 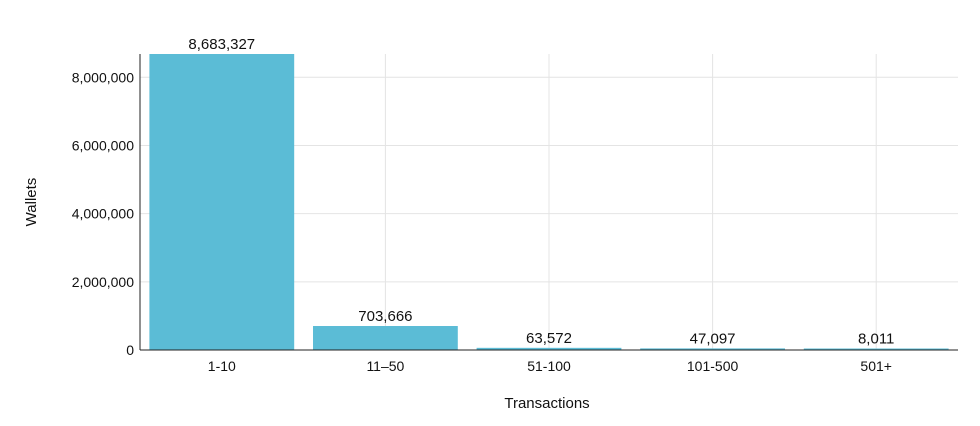 I want to click on y-axis-title: Wallets, so click(x=31, y=202).